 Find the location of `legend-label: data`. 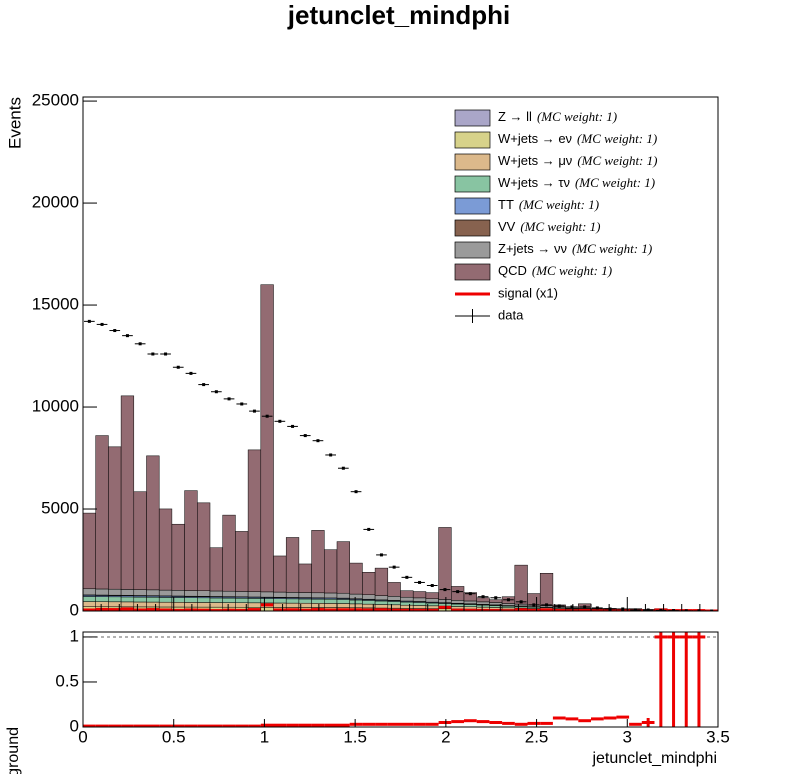

legend-label: data is located at coordinates (511, 314).